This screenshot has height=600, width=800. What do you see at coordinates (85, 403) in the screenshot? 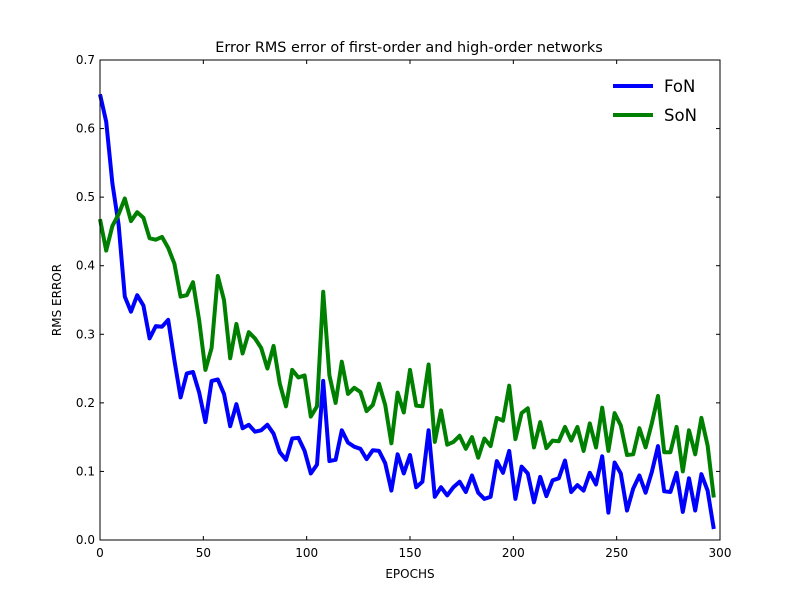
I see `y-tick-label: 0.2` at bounding box center [85, 403].